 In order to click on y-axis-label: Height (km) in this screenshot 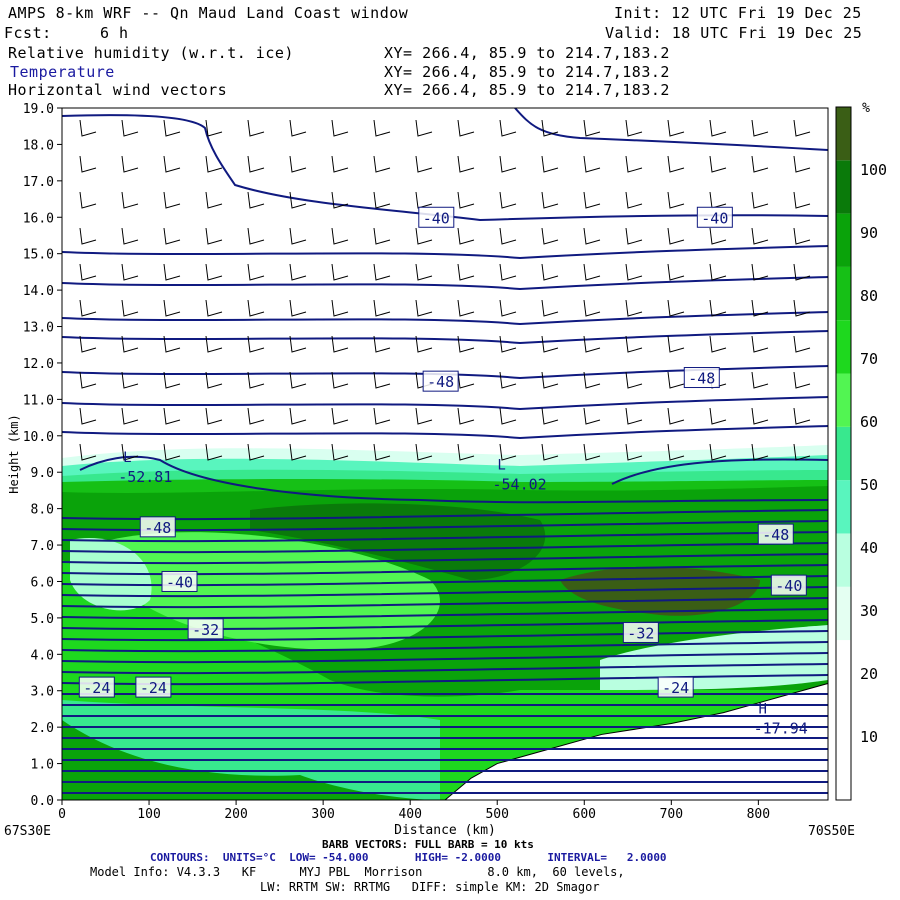, I will do `click(14, 453)`.